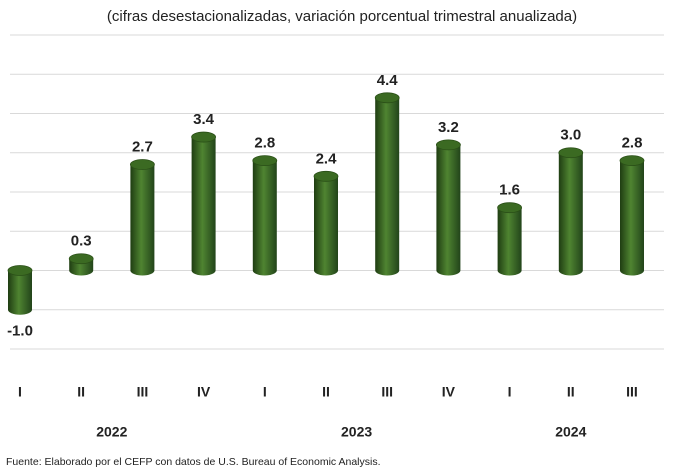  Describe the element at coordinates (327, 158) in the screenshot. I see `data-label: 2.4` at that location.